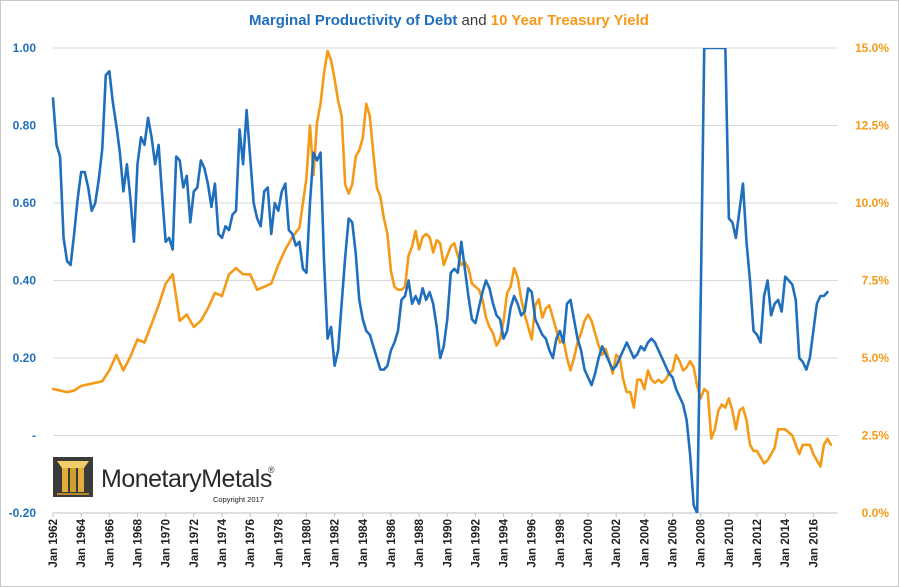  Describe the element at coordinates (167, 543) in the screenshot. I see `x-tick-label-4: Jan 1970` at that location.